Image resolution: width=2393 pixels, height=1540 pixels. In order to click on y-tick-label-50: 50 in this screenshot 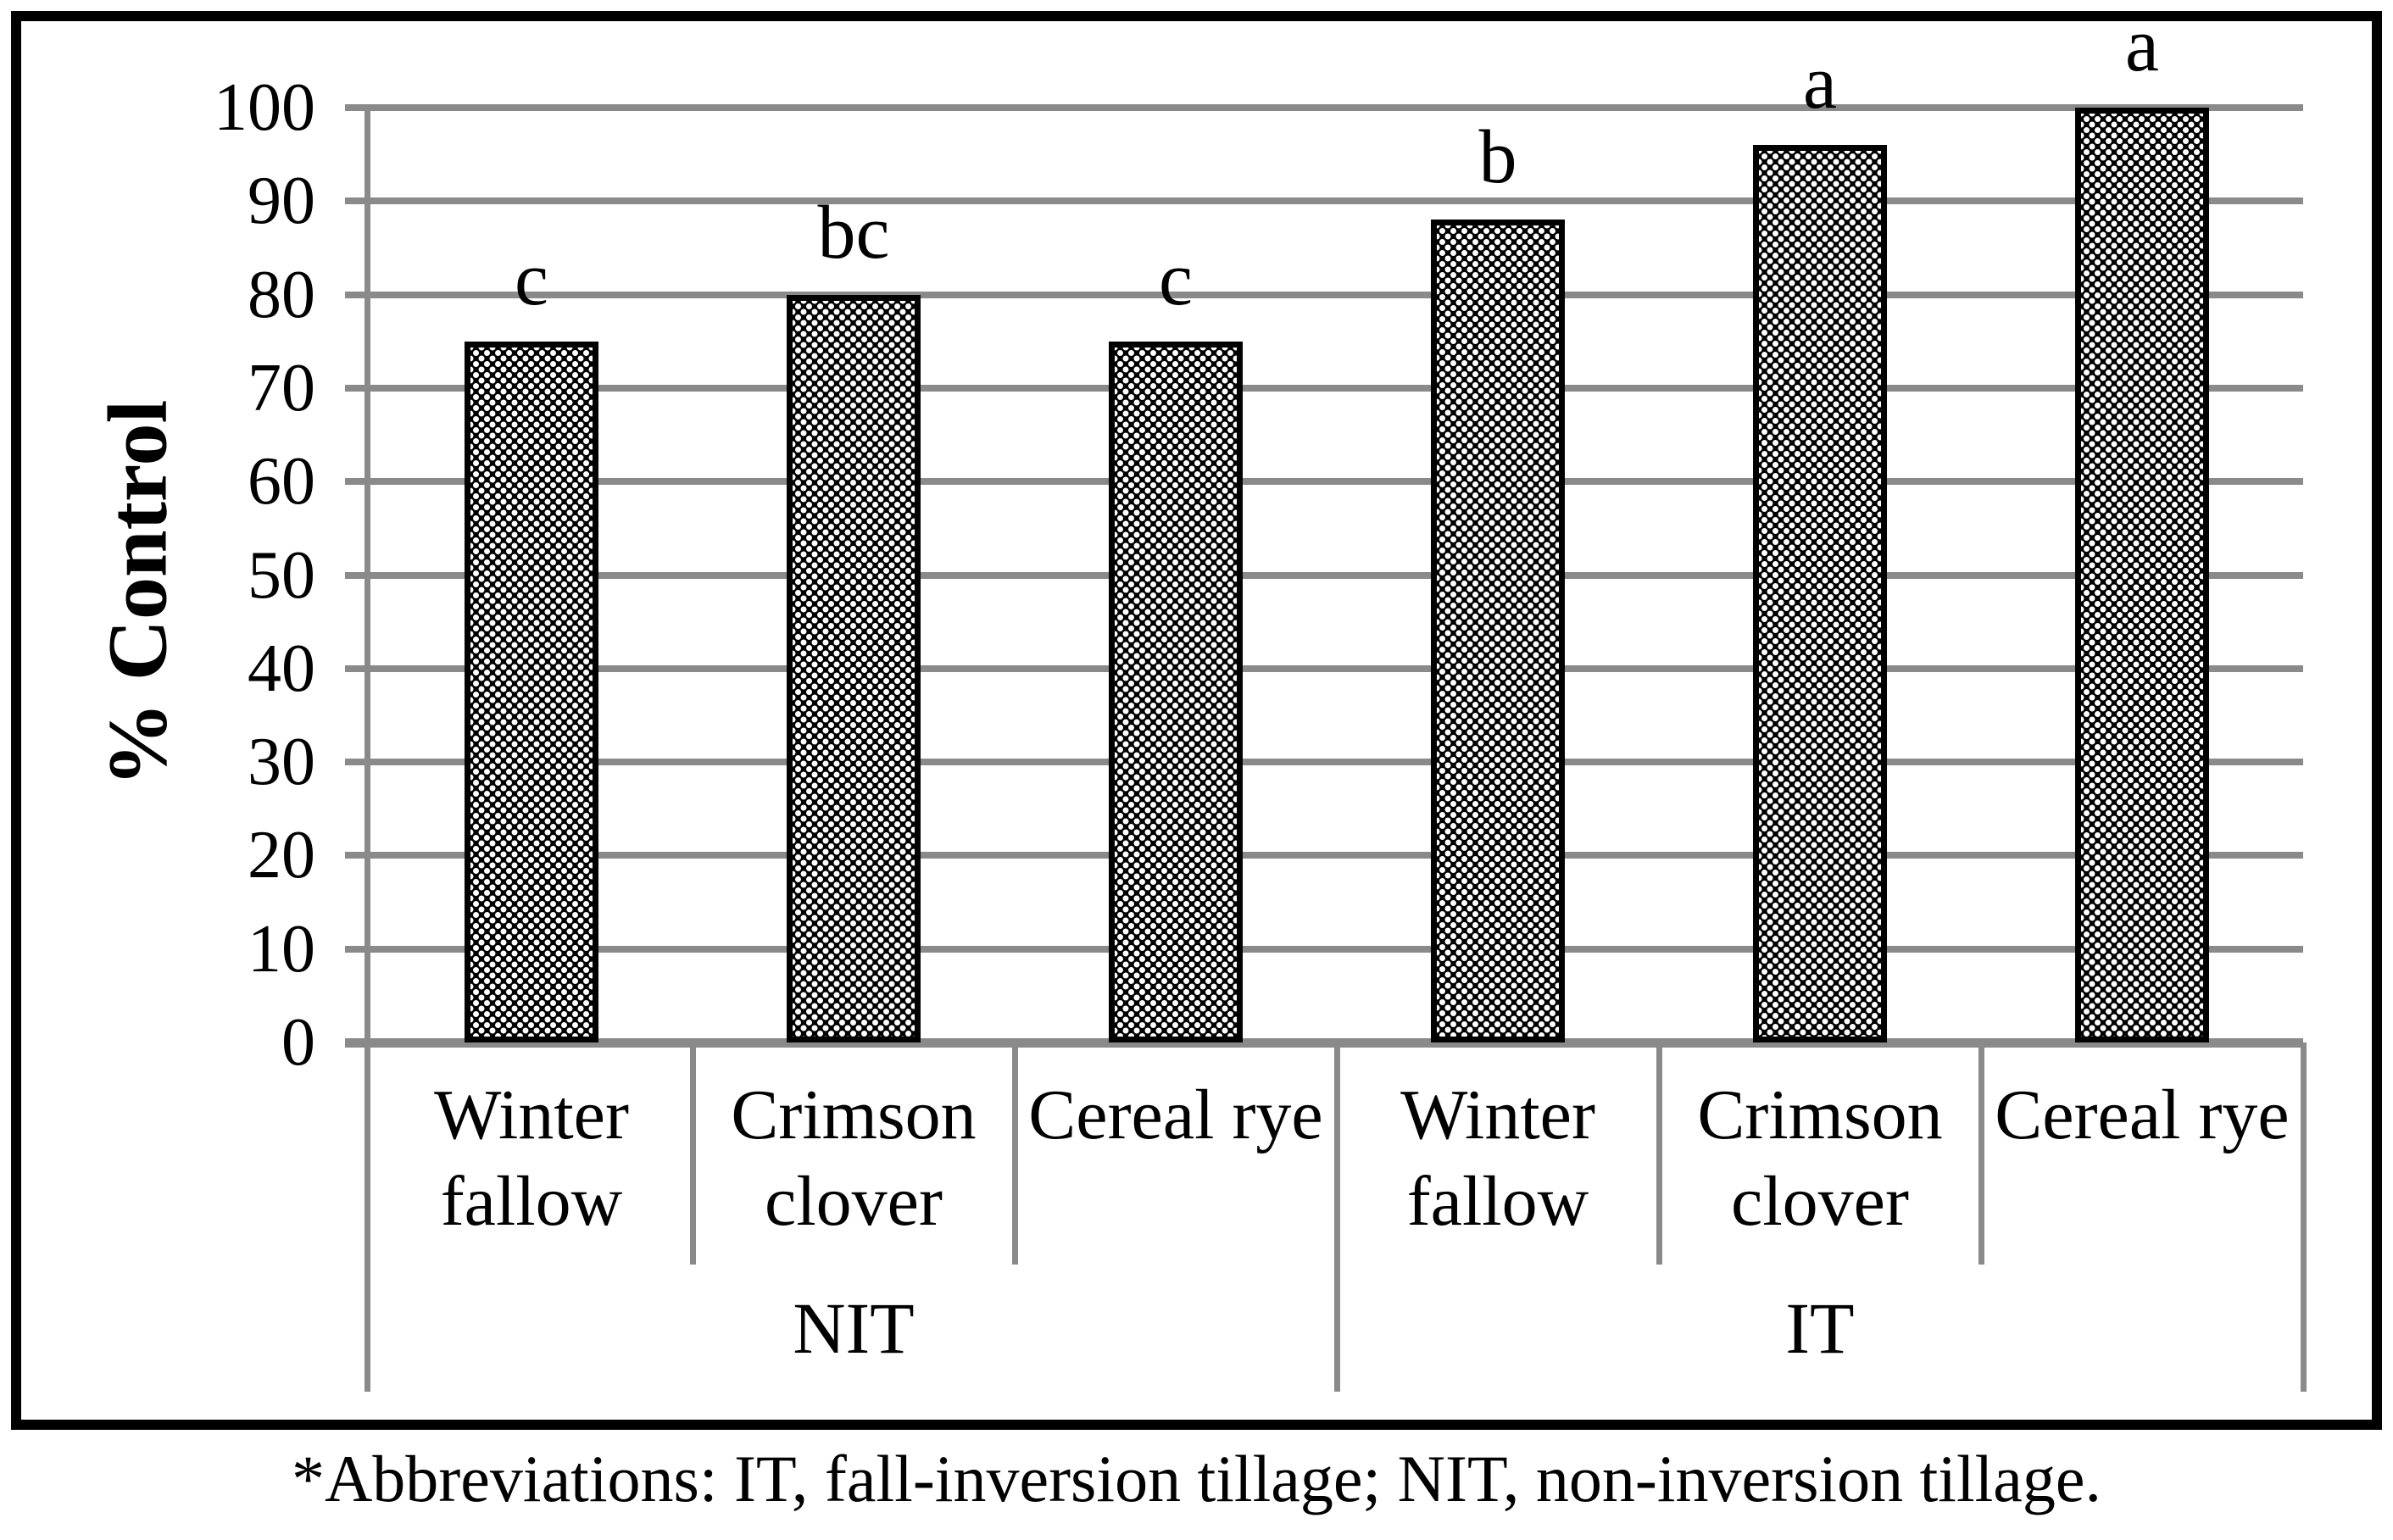, I will do `click(281, 575)`.